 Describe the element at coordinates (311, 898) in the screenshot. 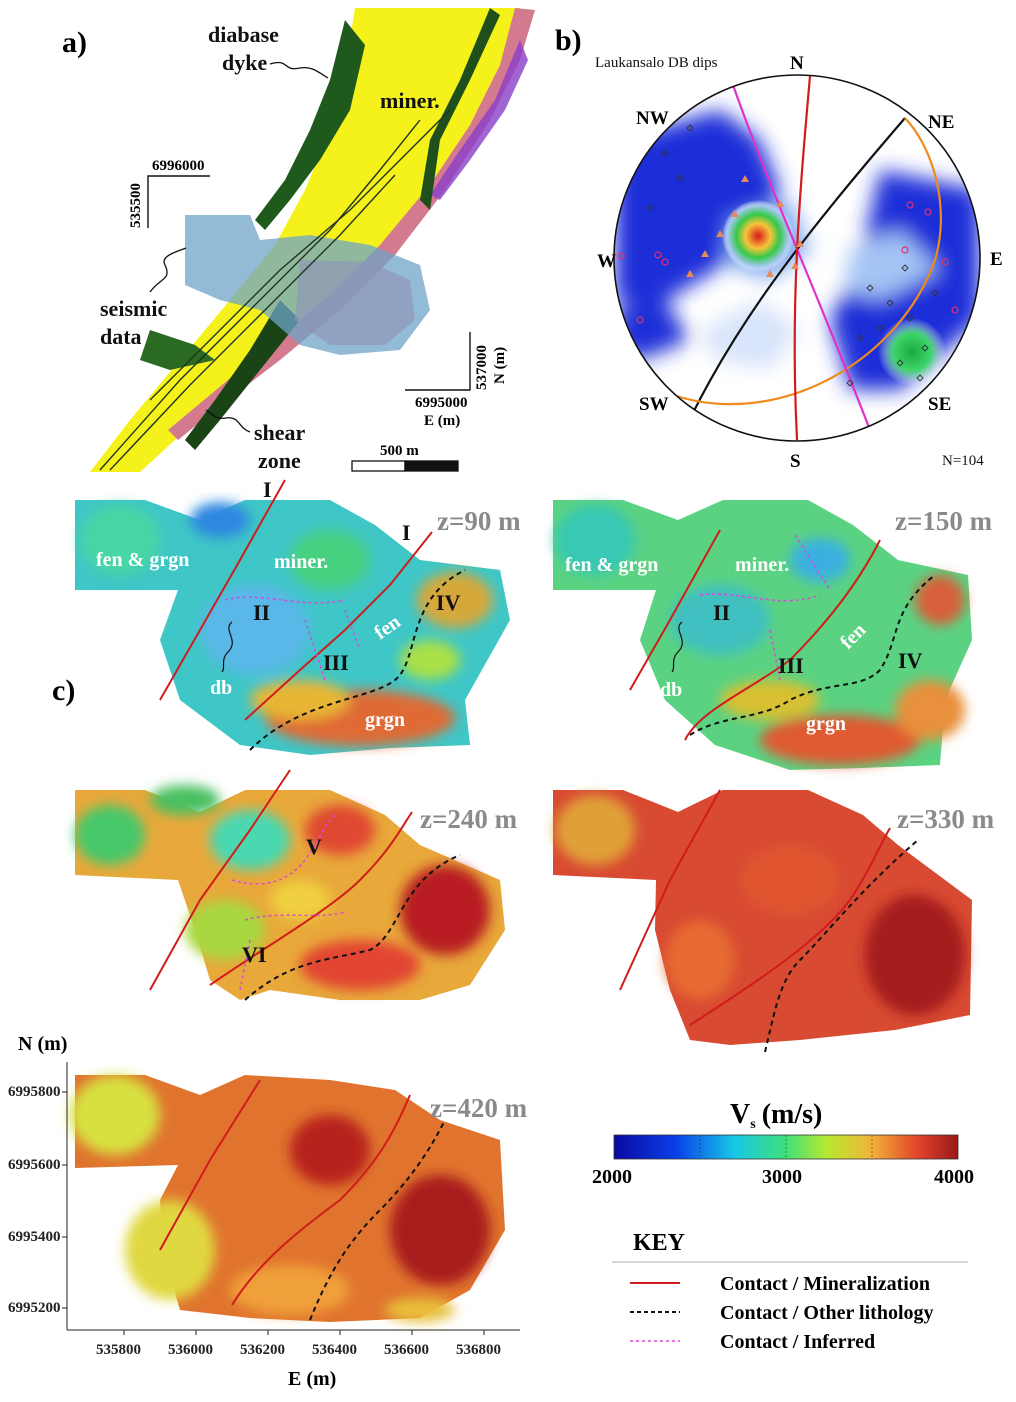

I see `contact-mineralization-east-z240` at that location.